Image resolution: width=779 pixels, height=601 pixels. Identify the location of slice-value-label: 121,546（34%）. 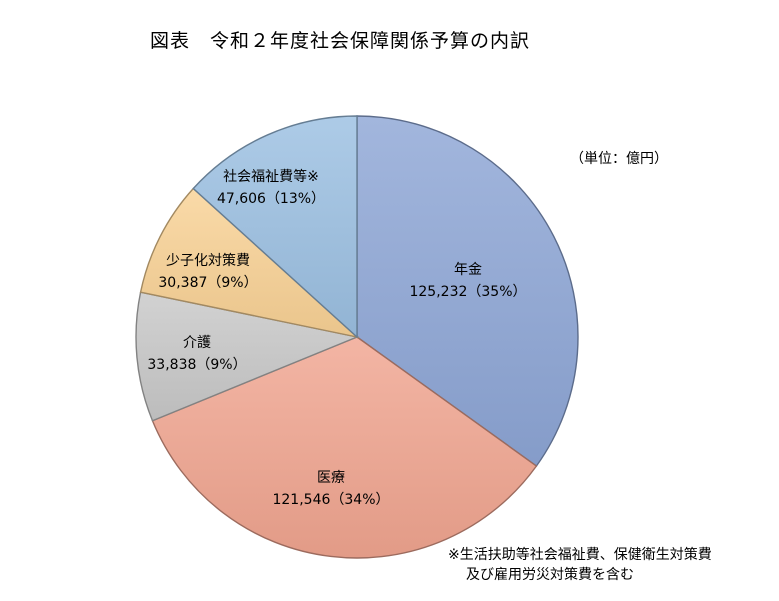
(330, 500).